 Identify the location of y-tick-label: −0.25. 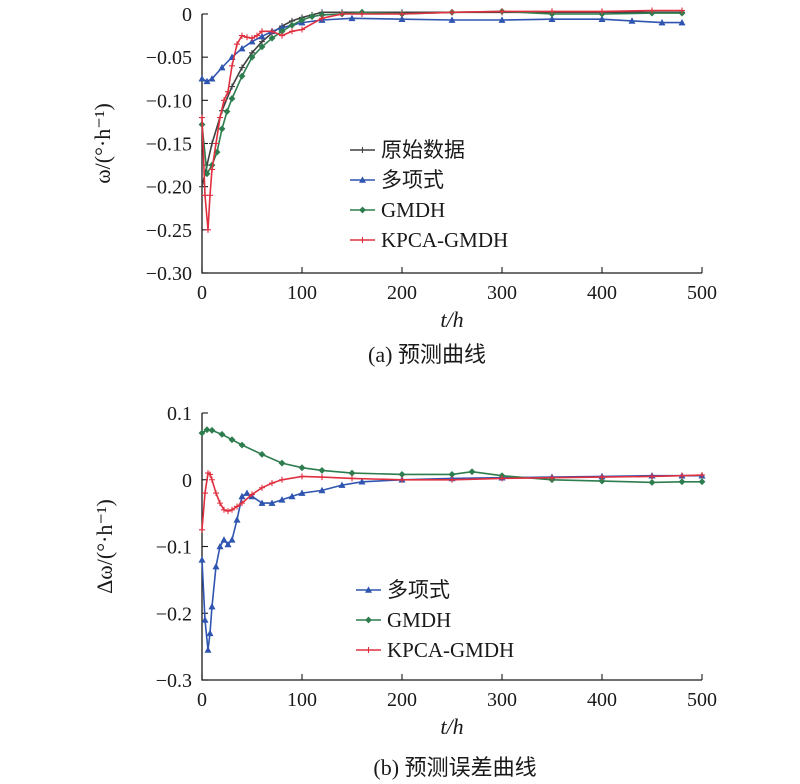
(169, 231).